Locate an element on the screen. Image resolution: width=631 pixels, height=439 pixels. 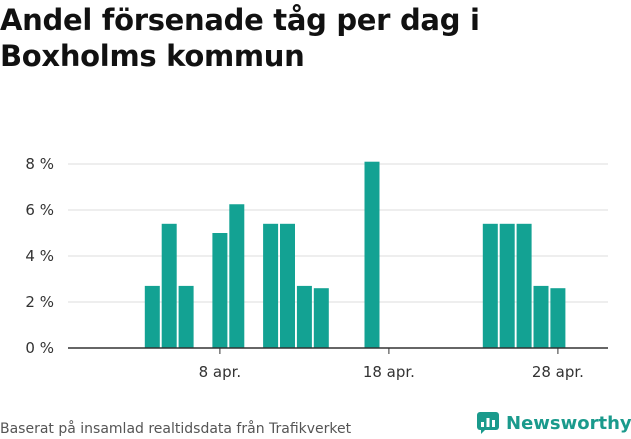
brand-logo: Newsworthy is located at coordinates (553, 423).